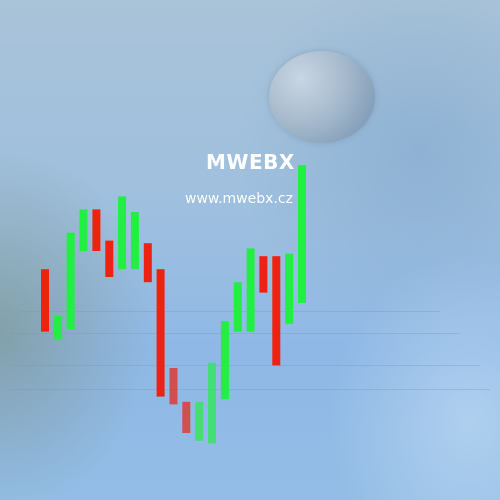 The height and width of the screenshot is (500, 500). What do you see at coordinates (239, 199) in the screenshot?
I see `brand-url: www.mwebx.cz` at bounding box center [239, 199].